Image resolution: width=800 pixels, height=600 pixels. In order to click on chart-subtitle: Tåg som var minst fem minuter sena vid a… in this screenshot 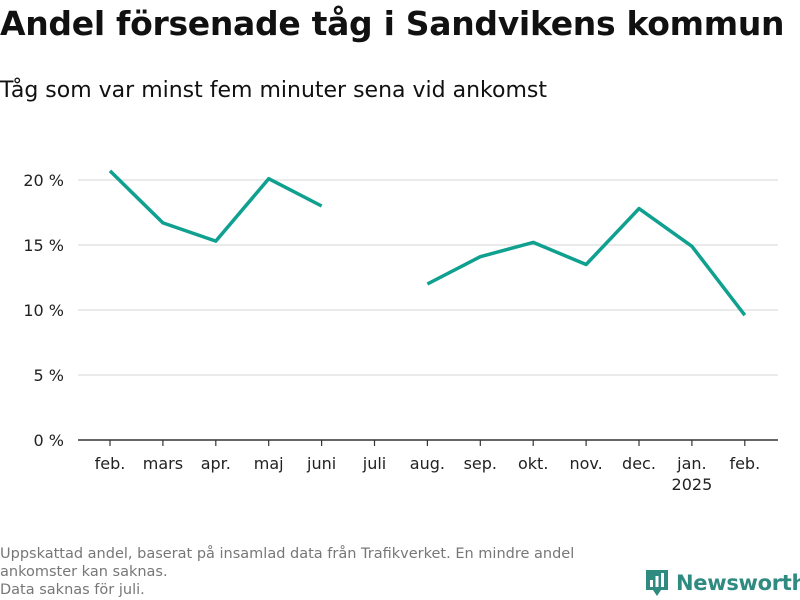, I will do `click(273, 90)`.